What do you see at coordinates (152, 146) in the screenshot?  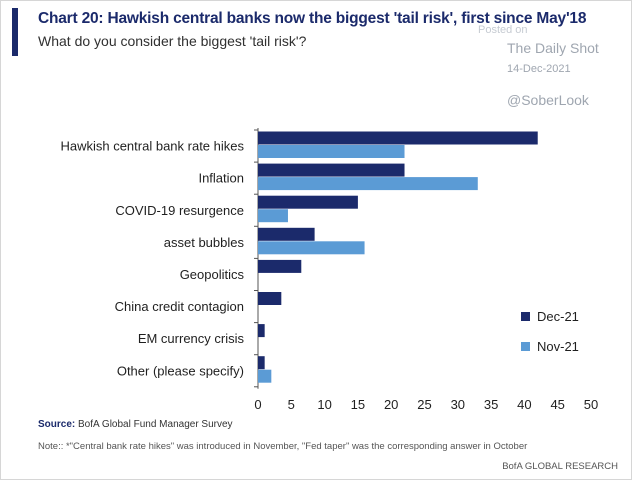 I see `category-label: Hawkish central bank rate hikes` at bounding box center [152, 146].